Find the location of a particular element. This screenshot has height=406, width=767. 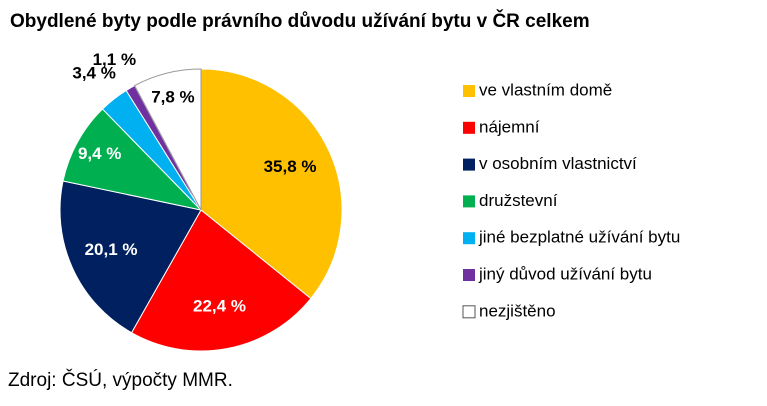

data-label: 22,4 % is located at coordinates (219, 305).